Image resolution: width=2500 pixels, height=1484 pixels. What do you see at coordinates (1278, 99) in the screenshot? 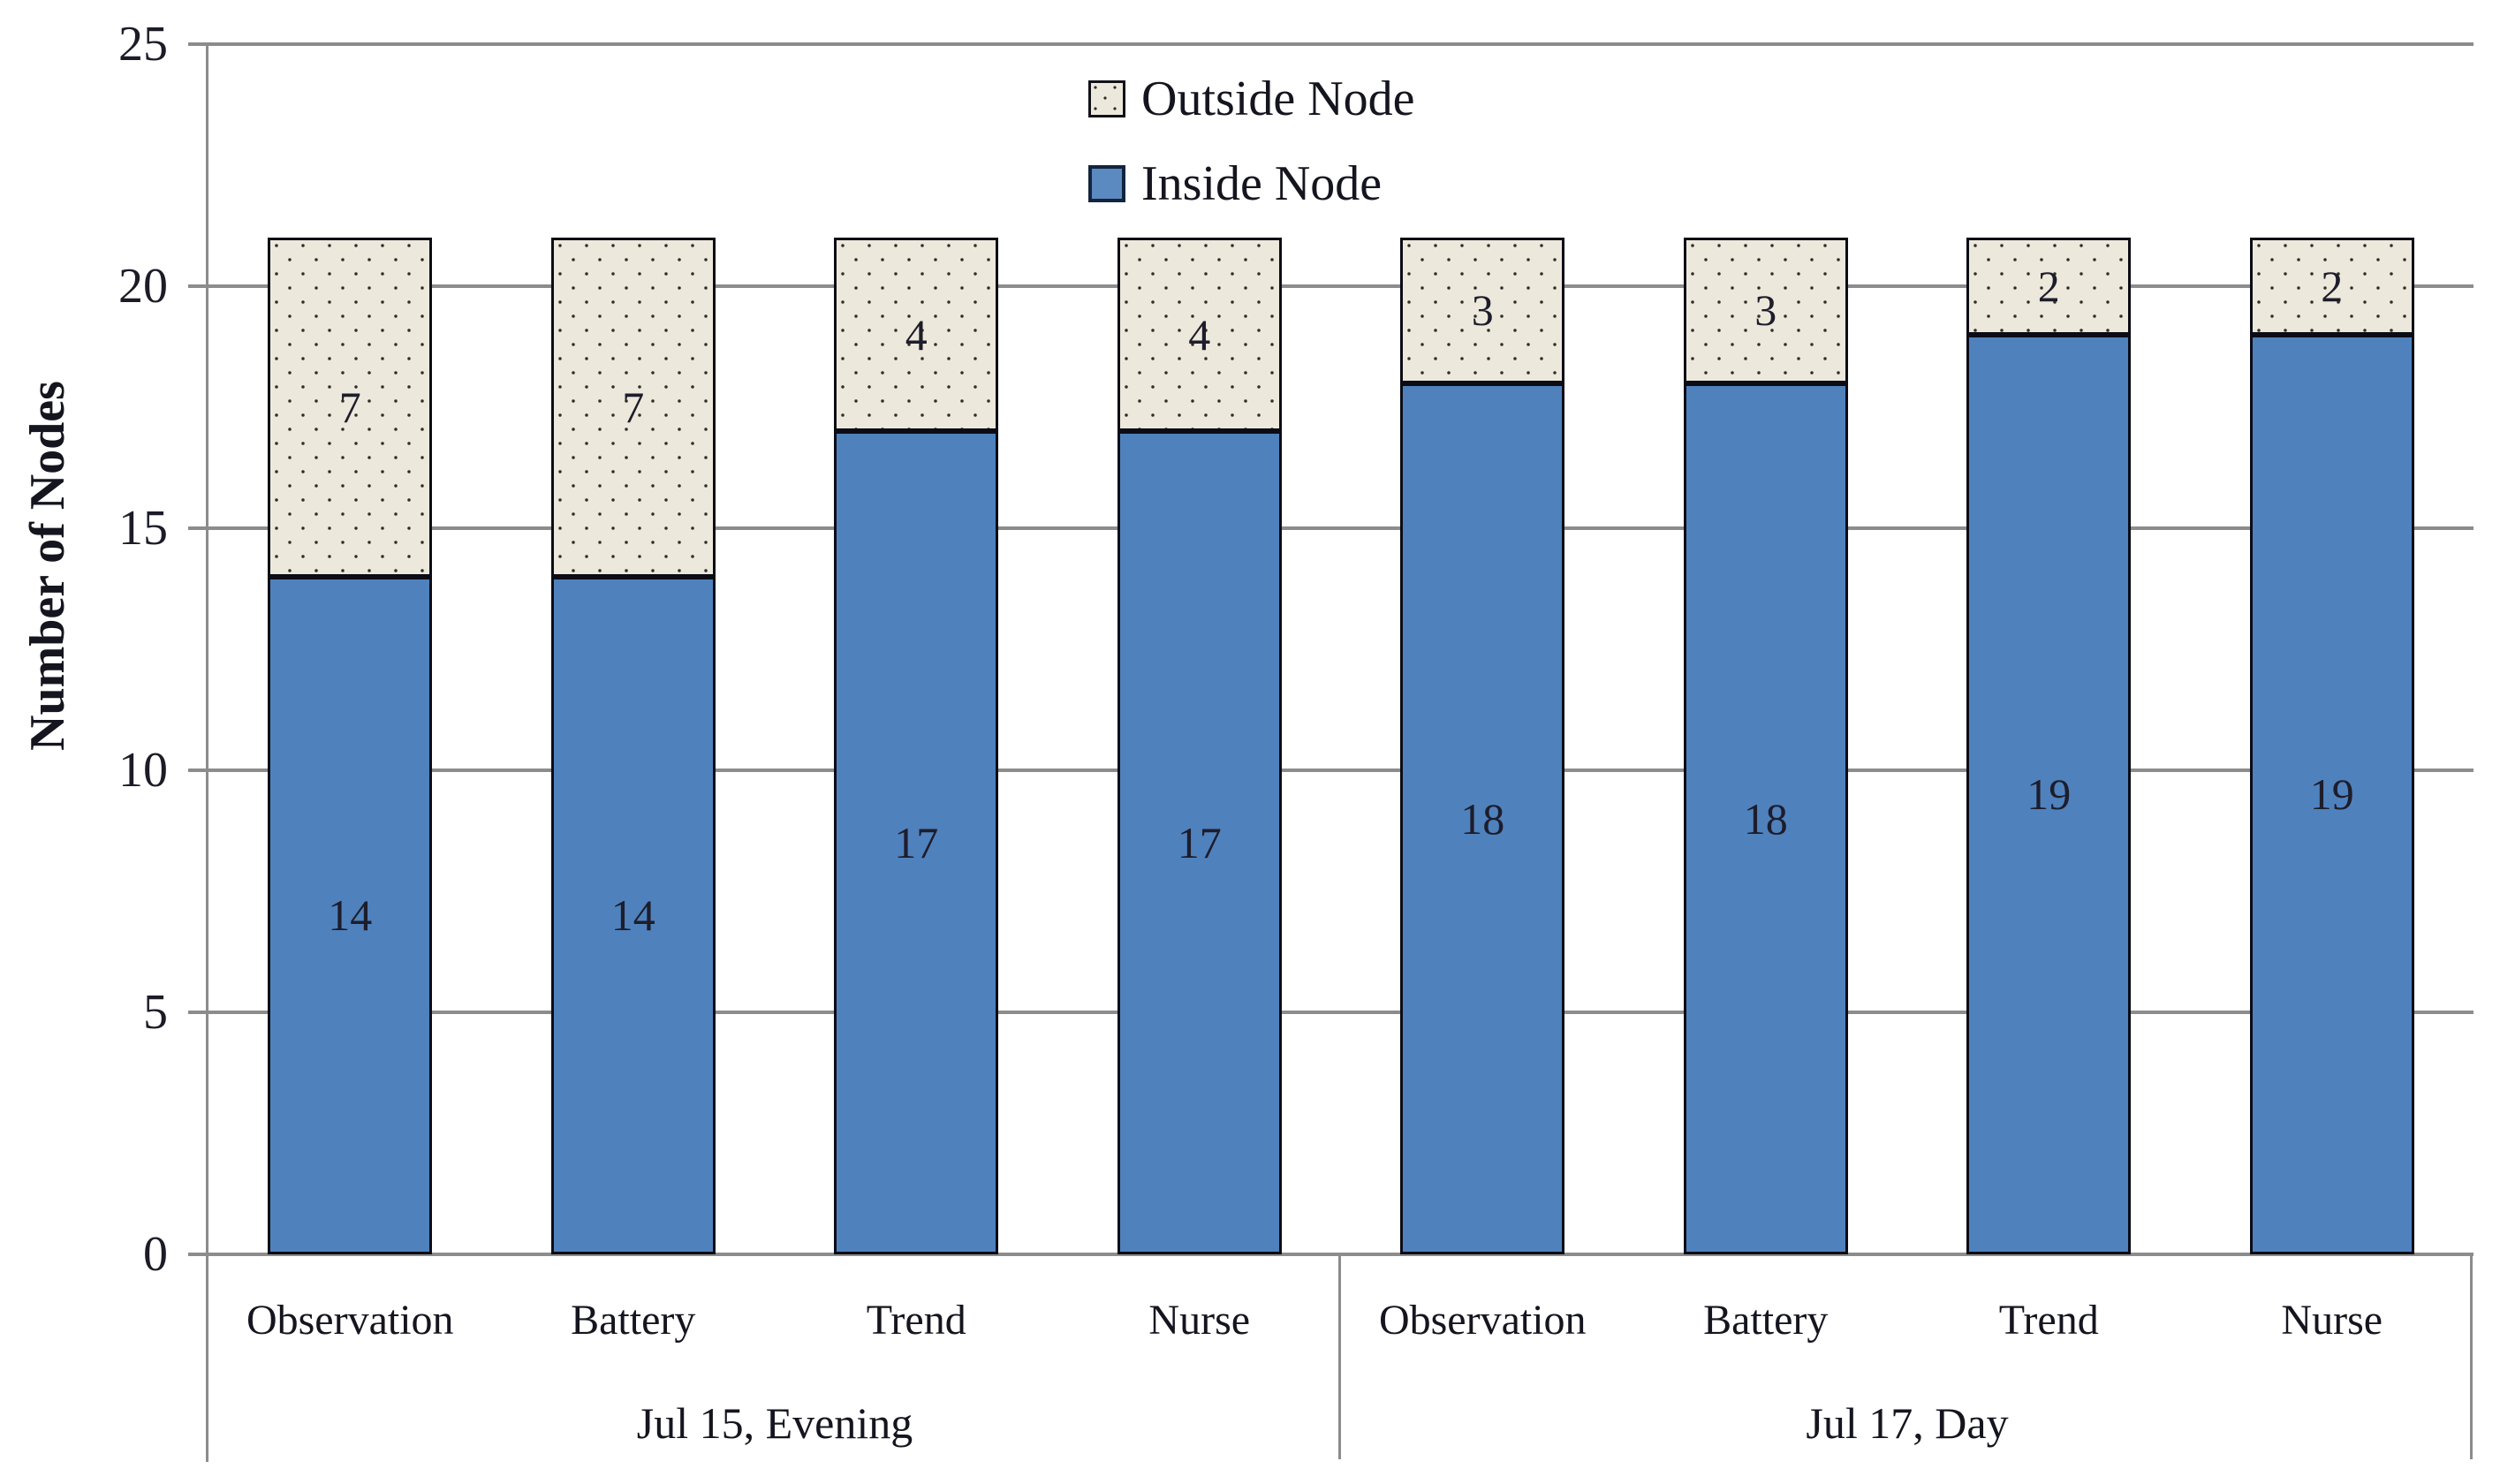
I see `legend-label-outside: Outside Node` at bounding box center [1278, 99].